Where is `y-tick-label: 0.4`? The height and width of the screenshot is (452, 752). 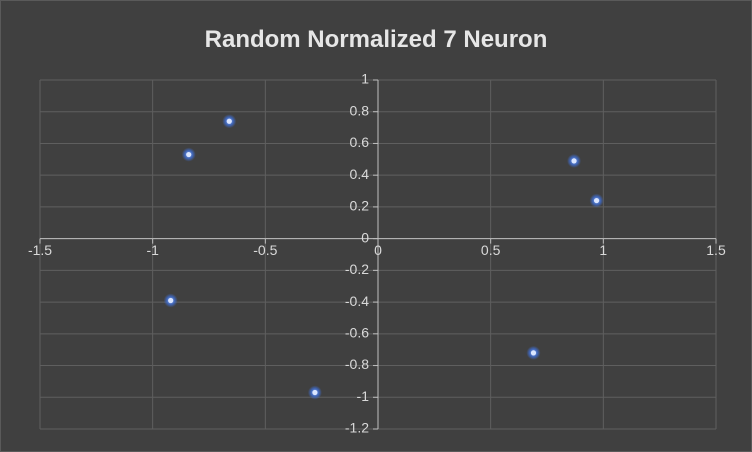
y-tick-label: 0.4 is located at coordinates (360, 174).